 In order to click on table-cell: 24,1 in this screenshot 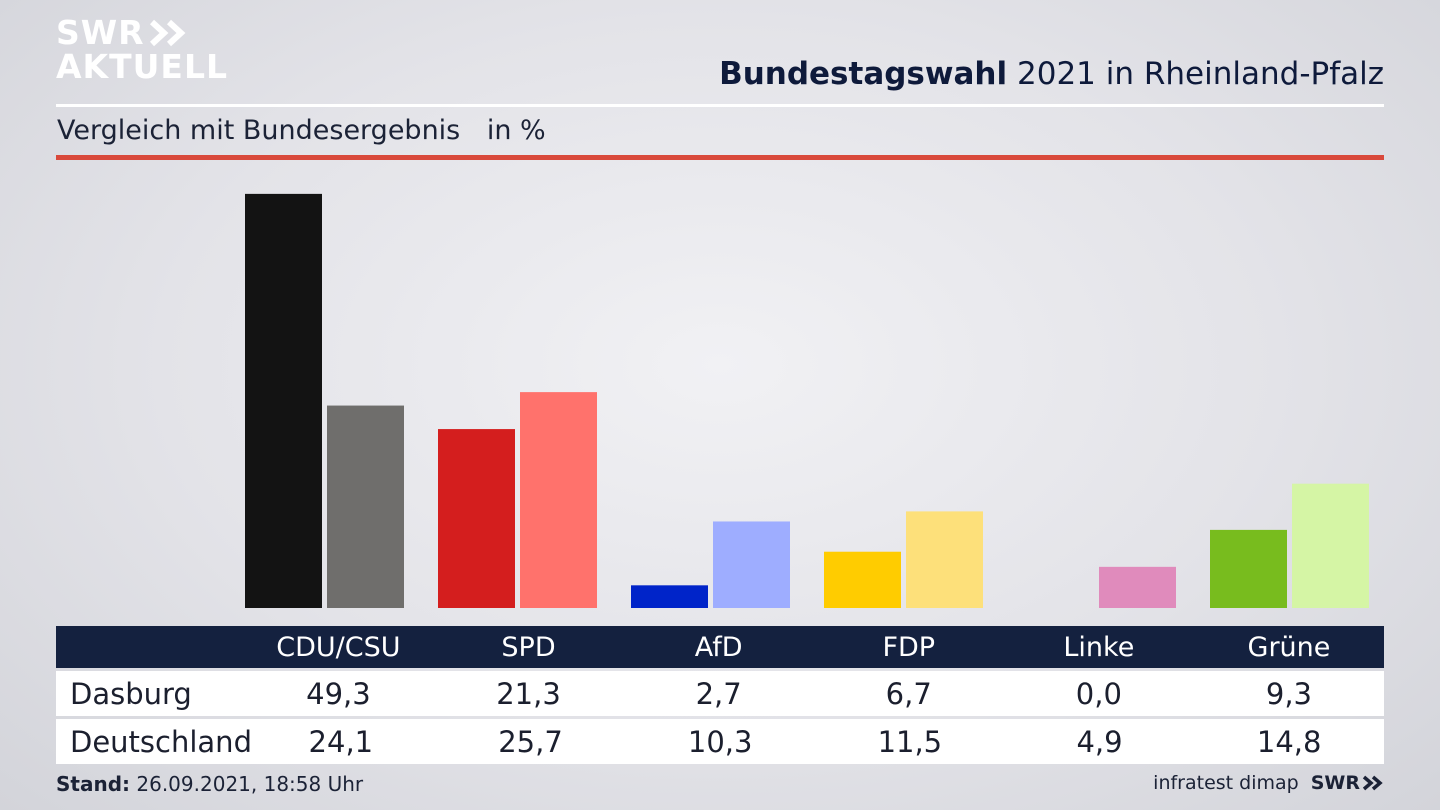, I will do `click(341, 741)`.